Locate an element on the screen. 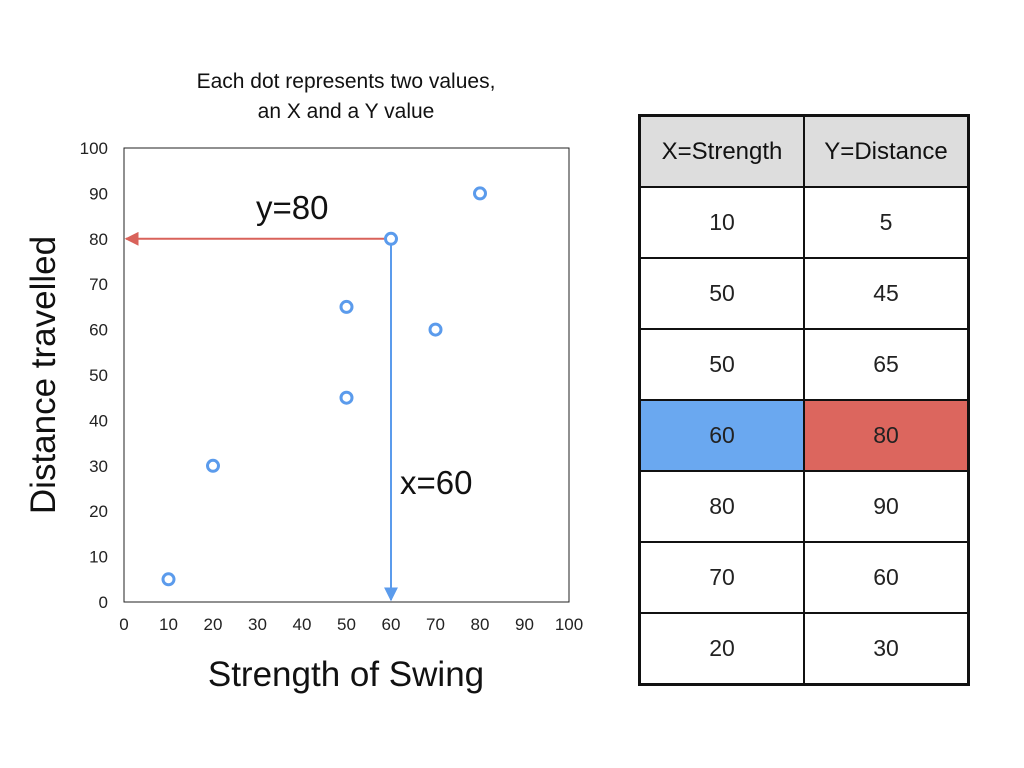 This screenshot has height=768, width=1024. table-row: 60 80 is located at coordinates (804, 435).